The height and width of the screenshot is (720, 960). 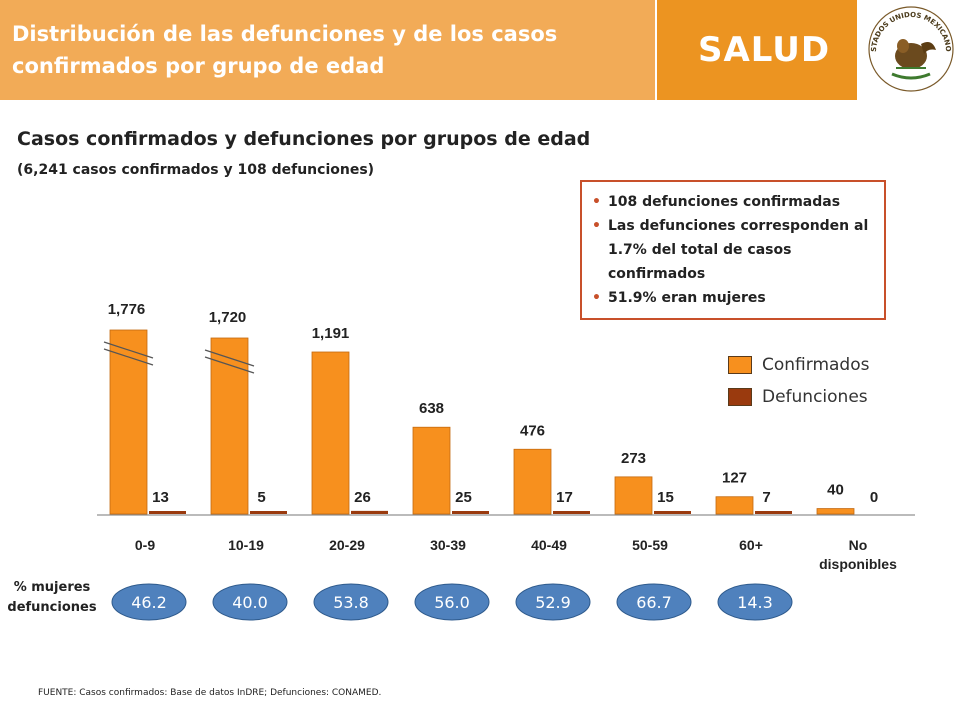 I want to click on pct-value: 66.7, so click(x=654, y=602).